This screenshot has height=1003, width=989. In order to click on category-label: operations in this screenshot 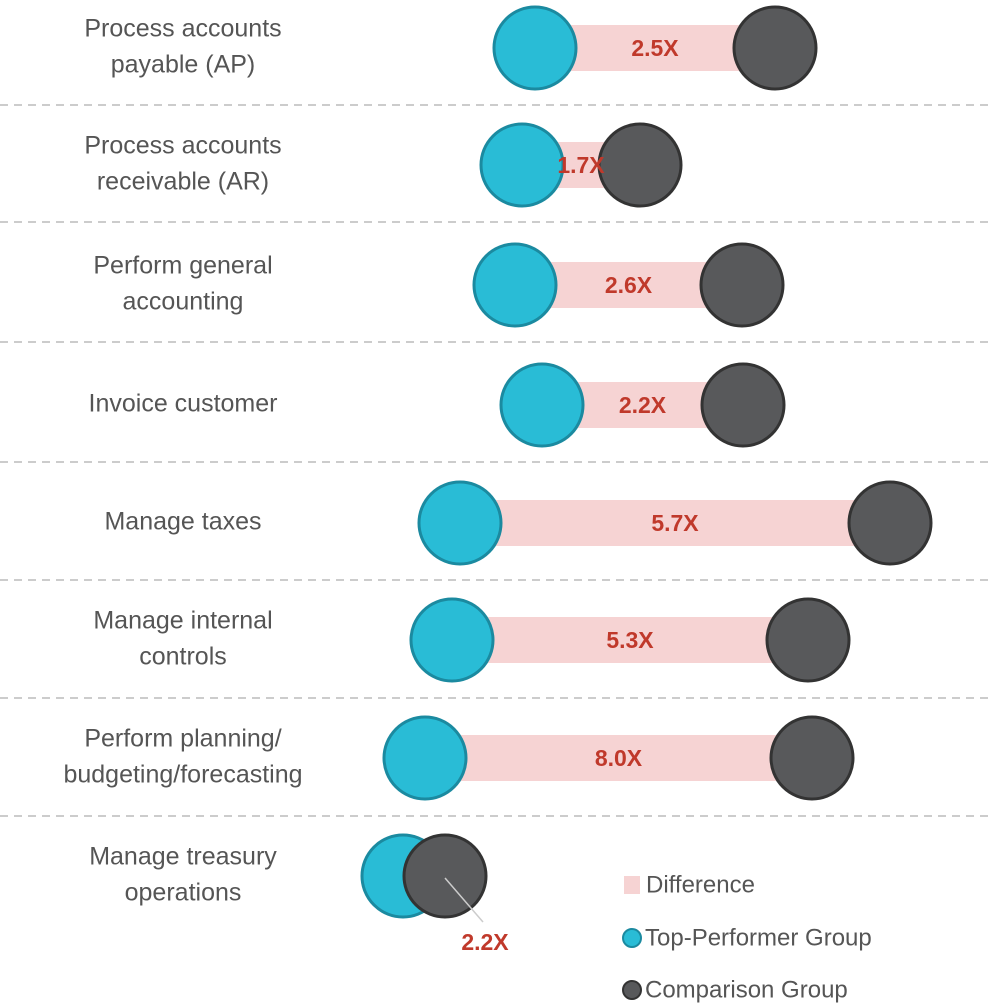, I will do `click(183, 893)`.